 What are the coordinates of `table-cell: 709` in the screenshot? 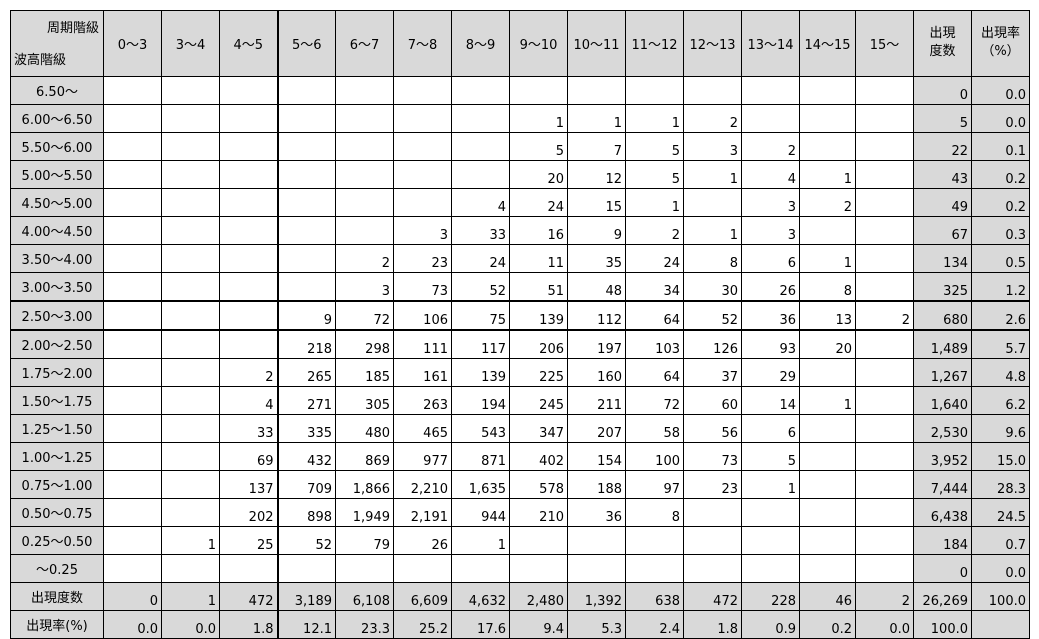 It's located at (306, 484).